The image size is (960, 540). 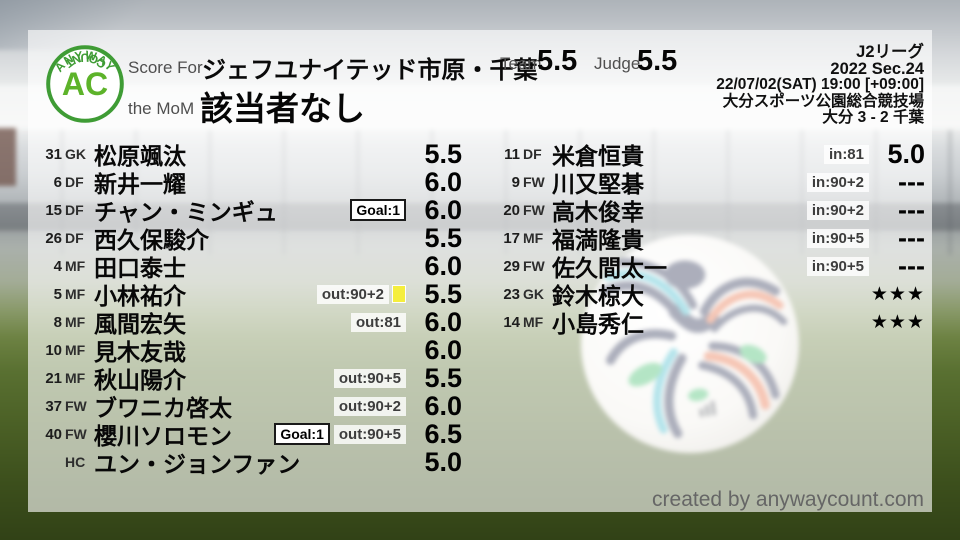 I want to click on player-name: 松原颯汰, so click(x=140, y=156).